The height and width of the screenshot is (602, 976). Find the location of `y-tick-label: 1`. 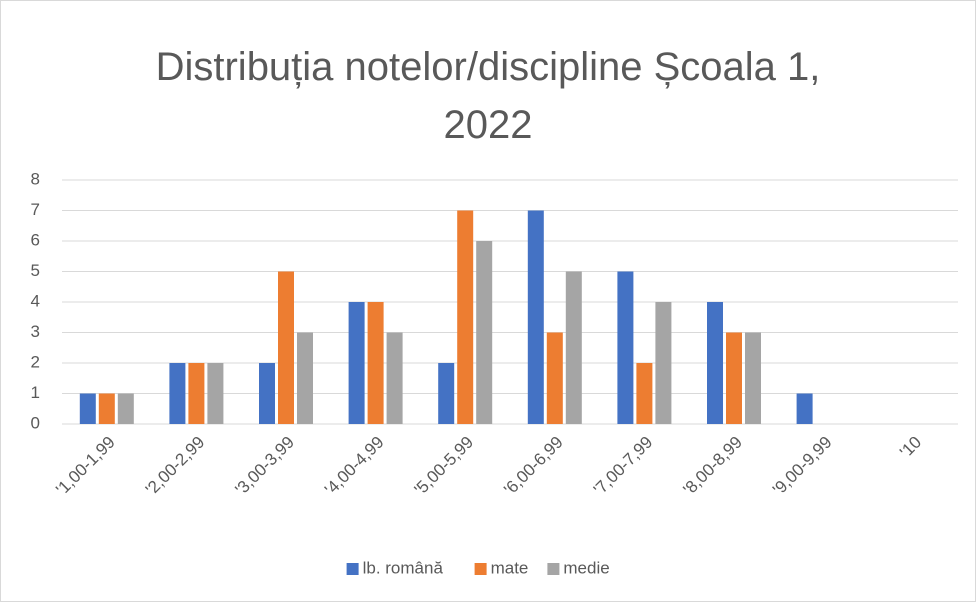

y-tick-label: 1 is located at coordinates (35, 392).